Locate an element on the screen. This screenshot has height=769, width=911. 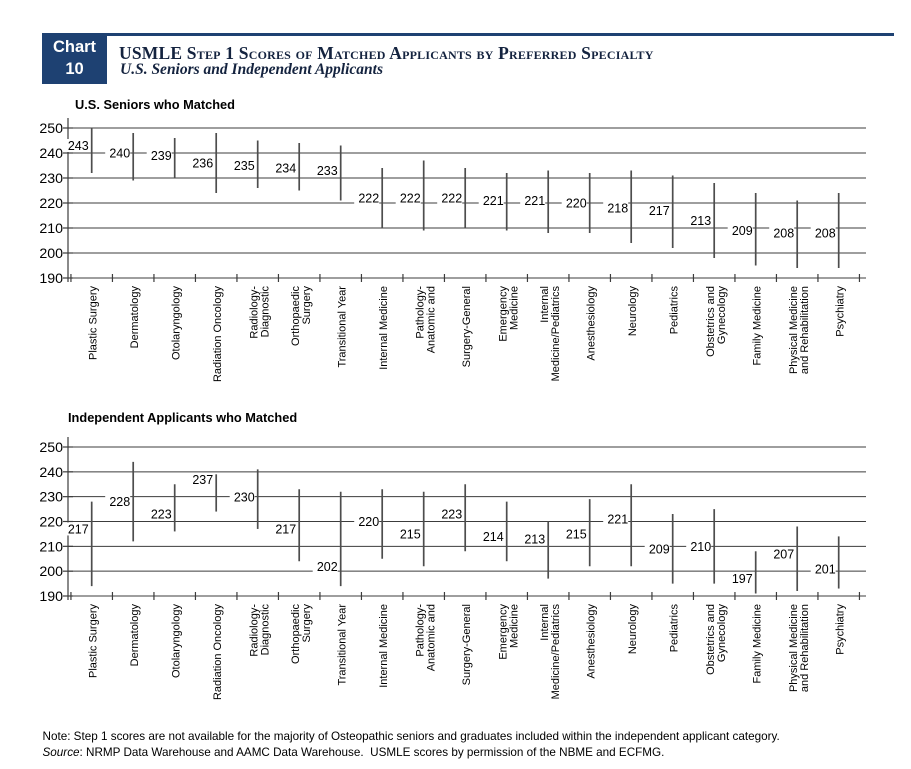
value-label: 228 is located at coordinates (119, 502).